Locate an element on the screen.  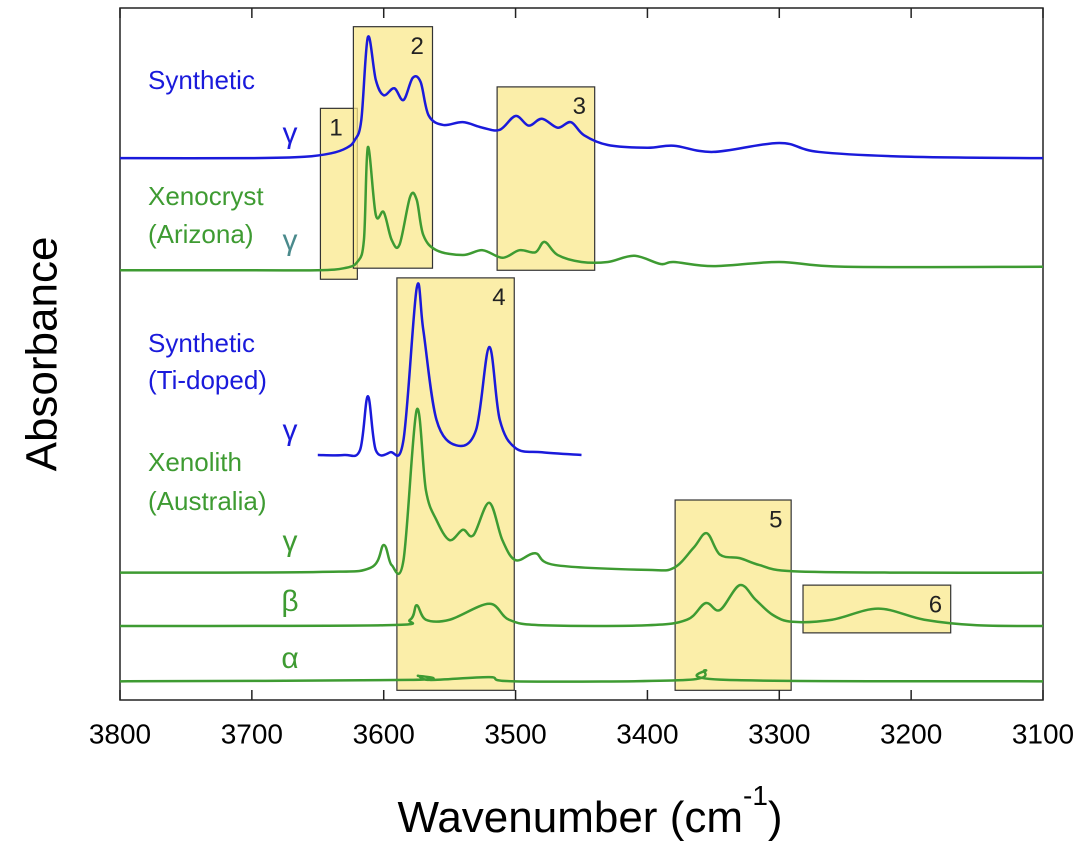
y-axis-label: Absorbance is located at coordinates (42, 354).